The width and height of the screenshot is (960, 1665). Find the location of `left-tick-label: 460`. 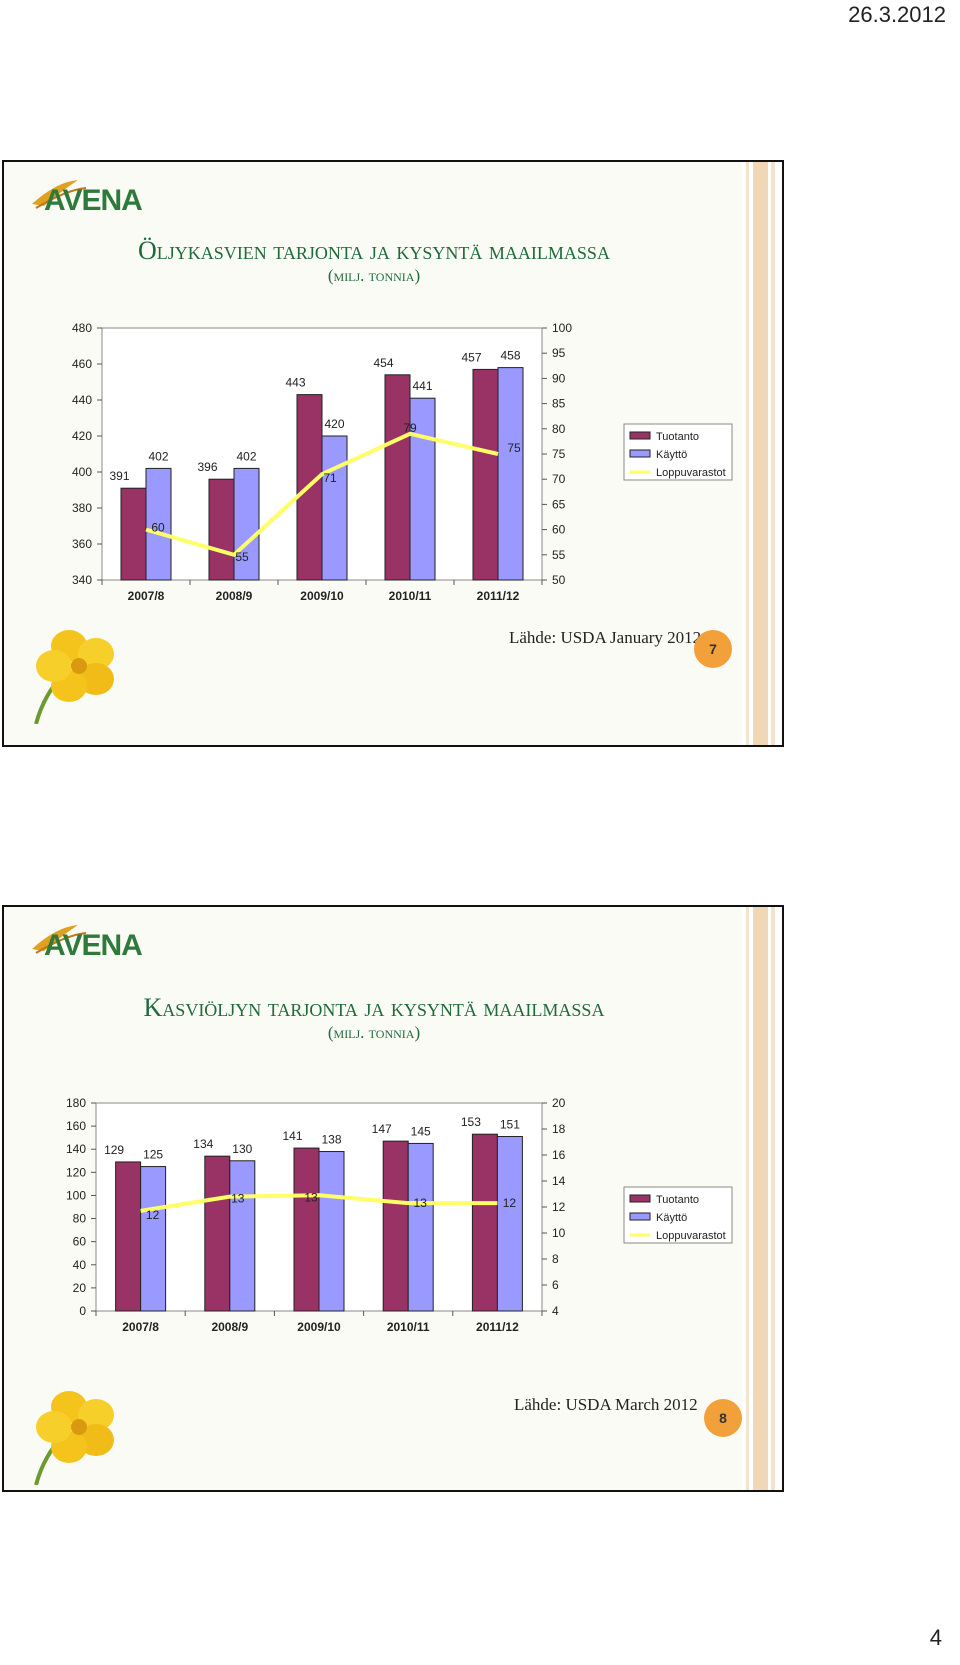

left-tick-label: 460 is located at coordinates (82, 364).